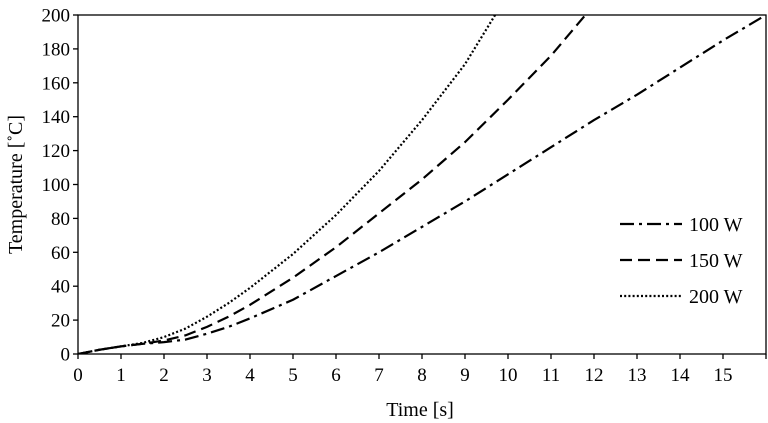 The height and width of the screenshot is (423, 768). I want to click on x-tick-label: 2, so click(164, 375).